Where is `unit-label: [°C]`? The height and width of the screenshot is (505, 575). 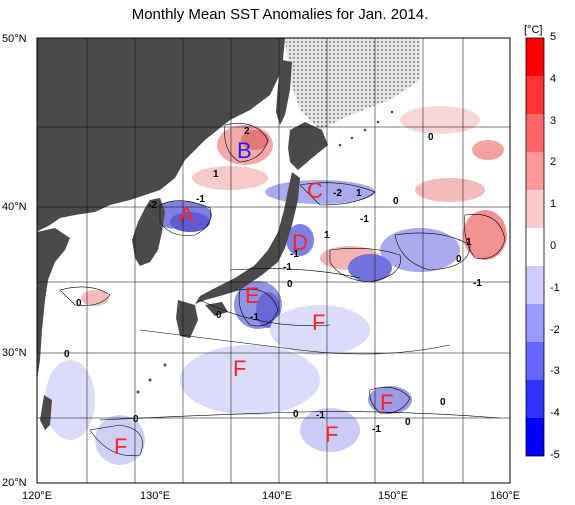
unit-label: [°C] is located at coordinates (533, 30).